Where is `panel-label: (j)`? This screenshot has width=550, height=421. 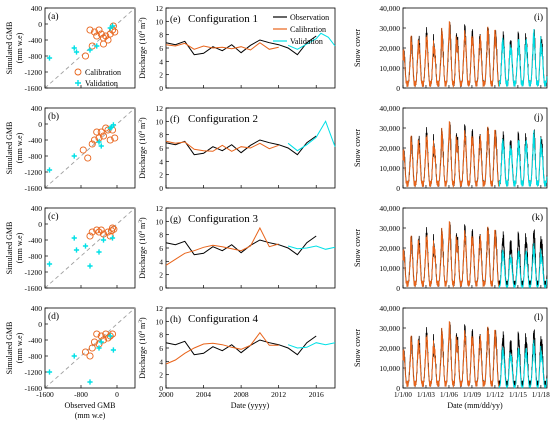
panel-label: (j) is located at coordinates (538, 117).